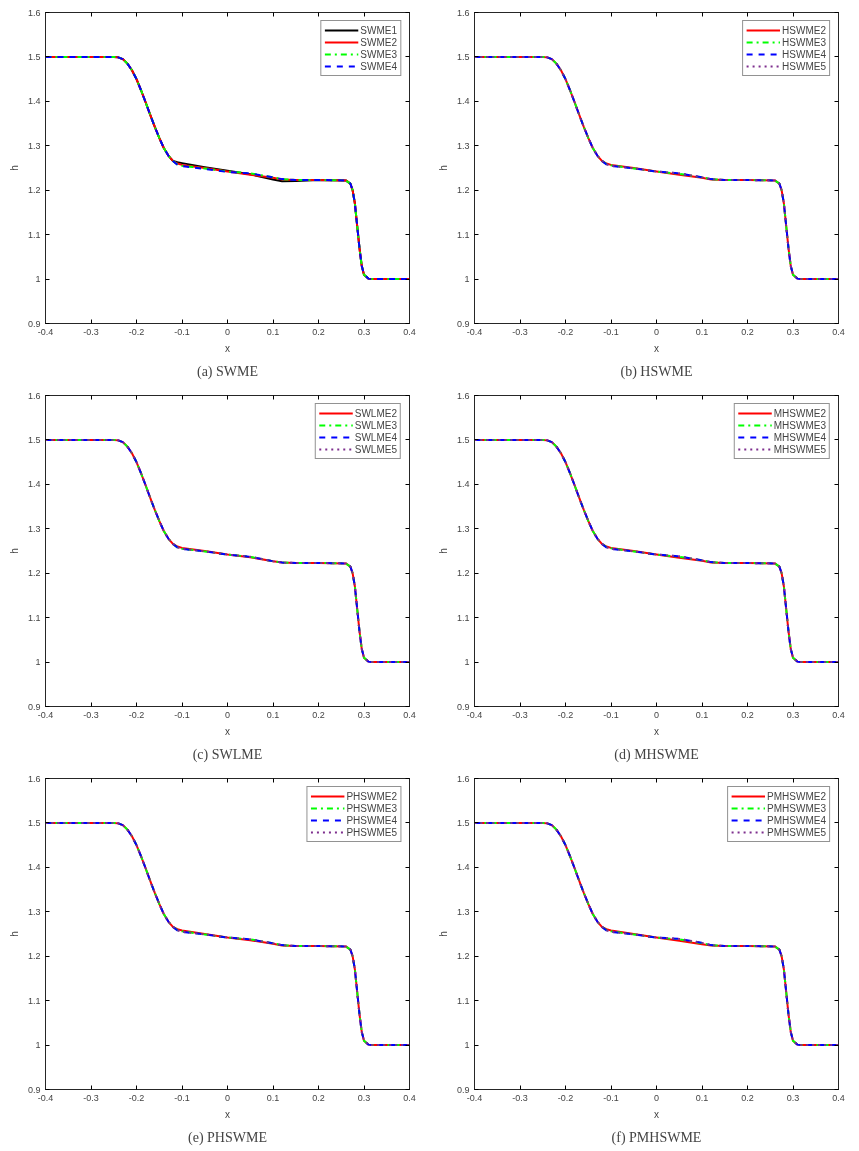  I want to click on legend-label: HSWME4, so click(804, 54).